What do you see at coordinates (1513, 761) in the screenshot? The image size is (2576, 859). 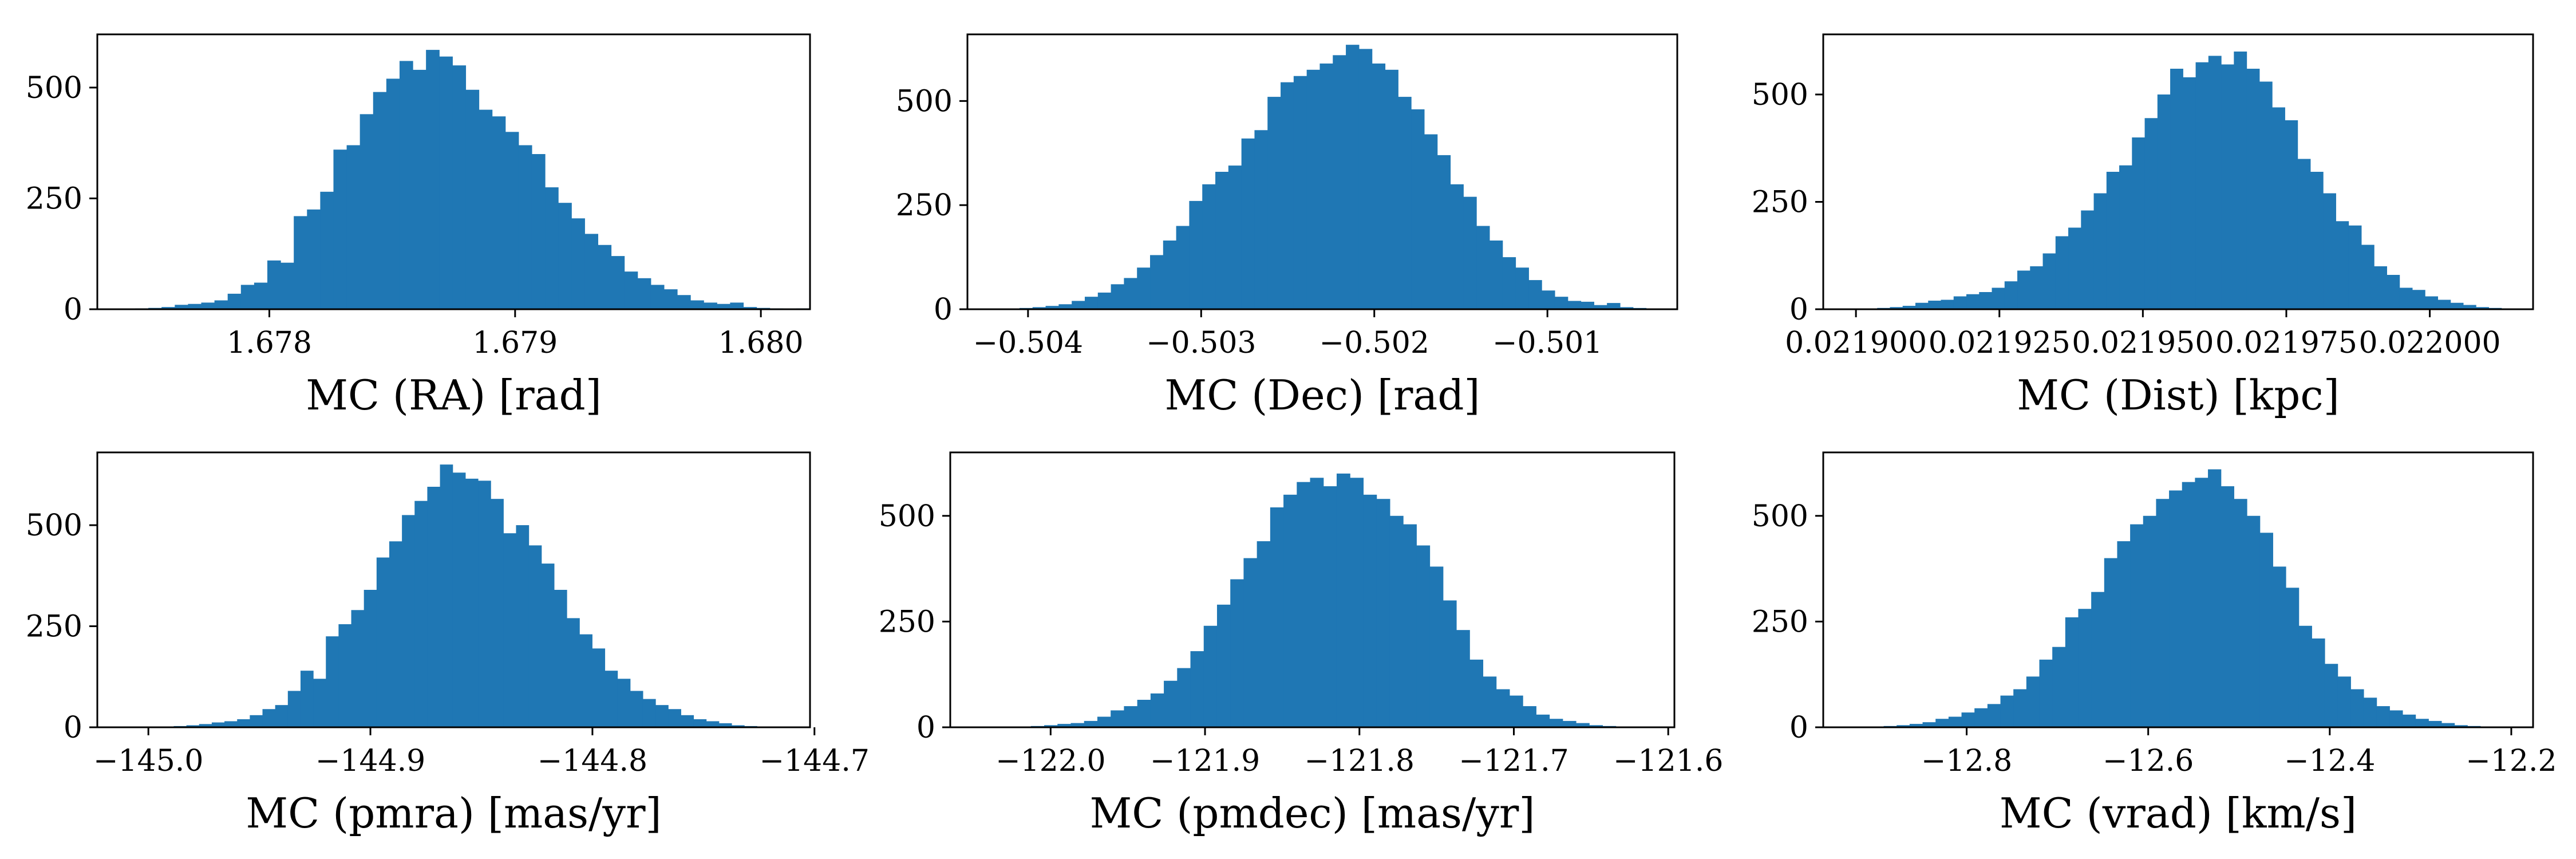 I see `x-tick-label: −121.7` at bounding box center [1513, 761].